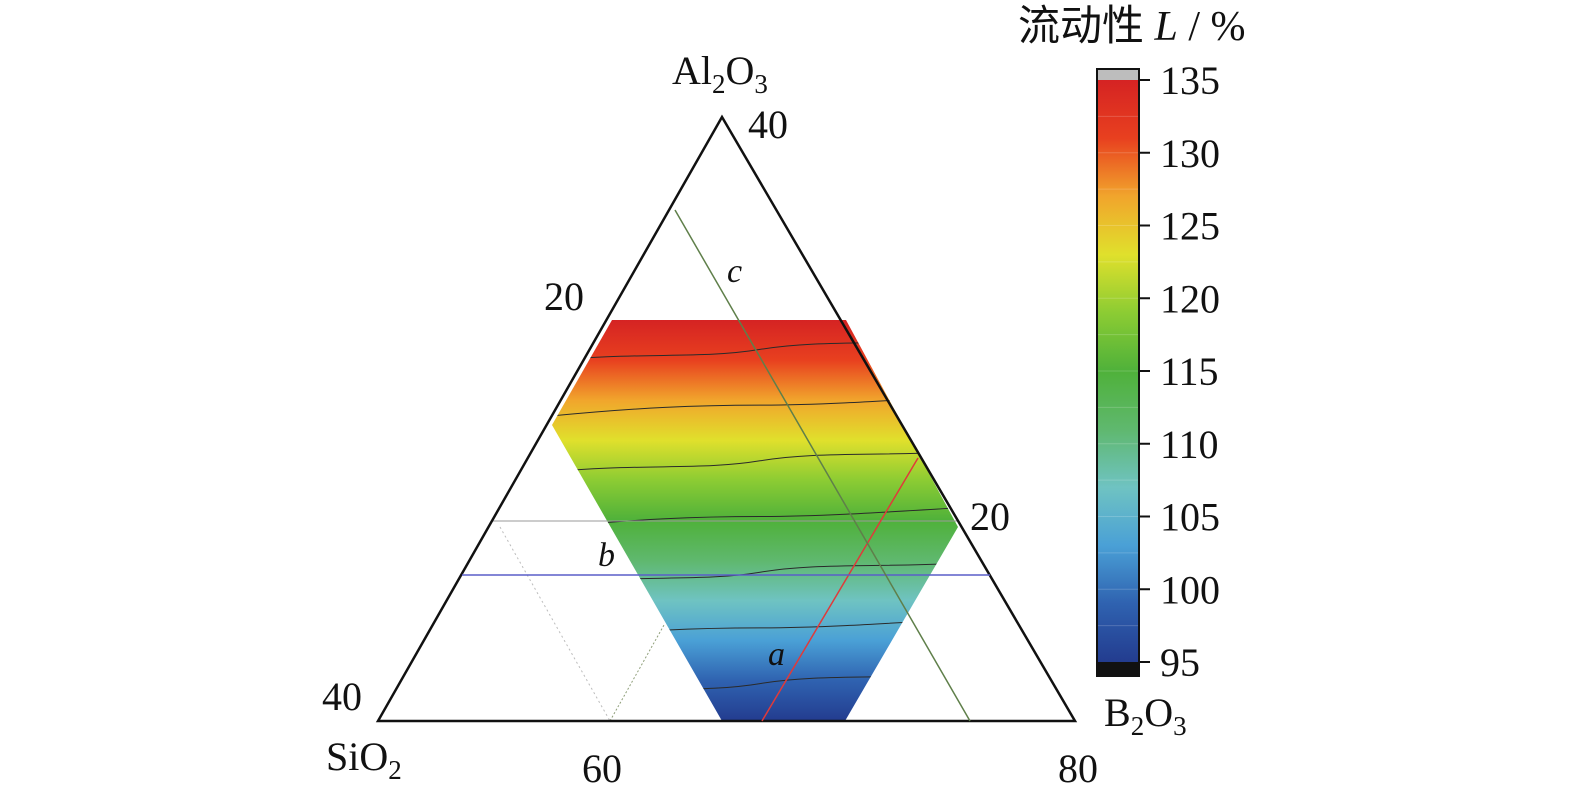  Describe the element at coordinates (1078, 768) in the screenshot. I see `tick-label-bottom-right: 80` at that location.